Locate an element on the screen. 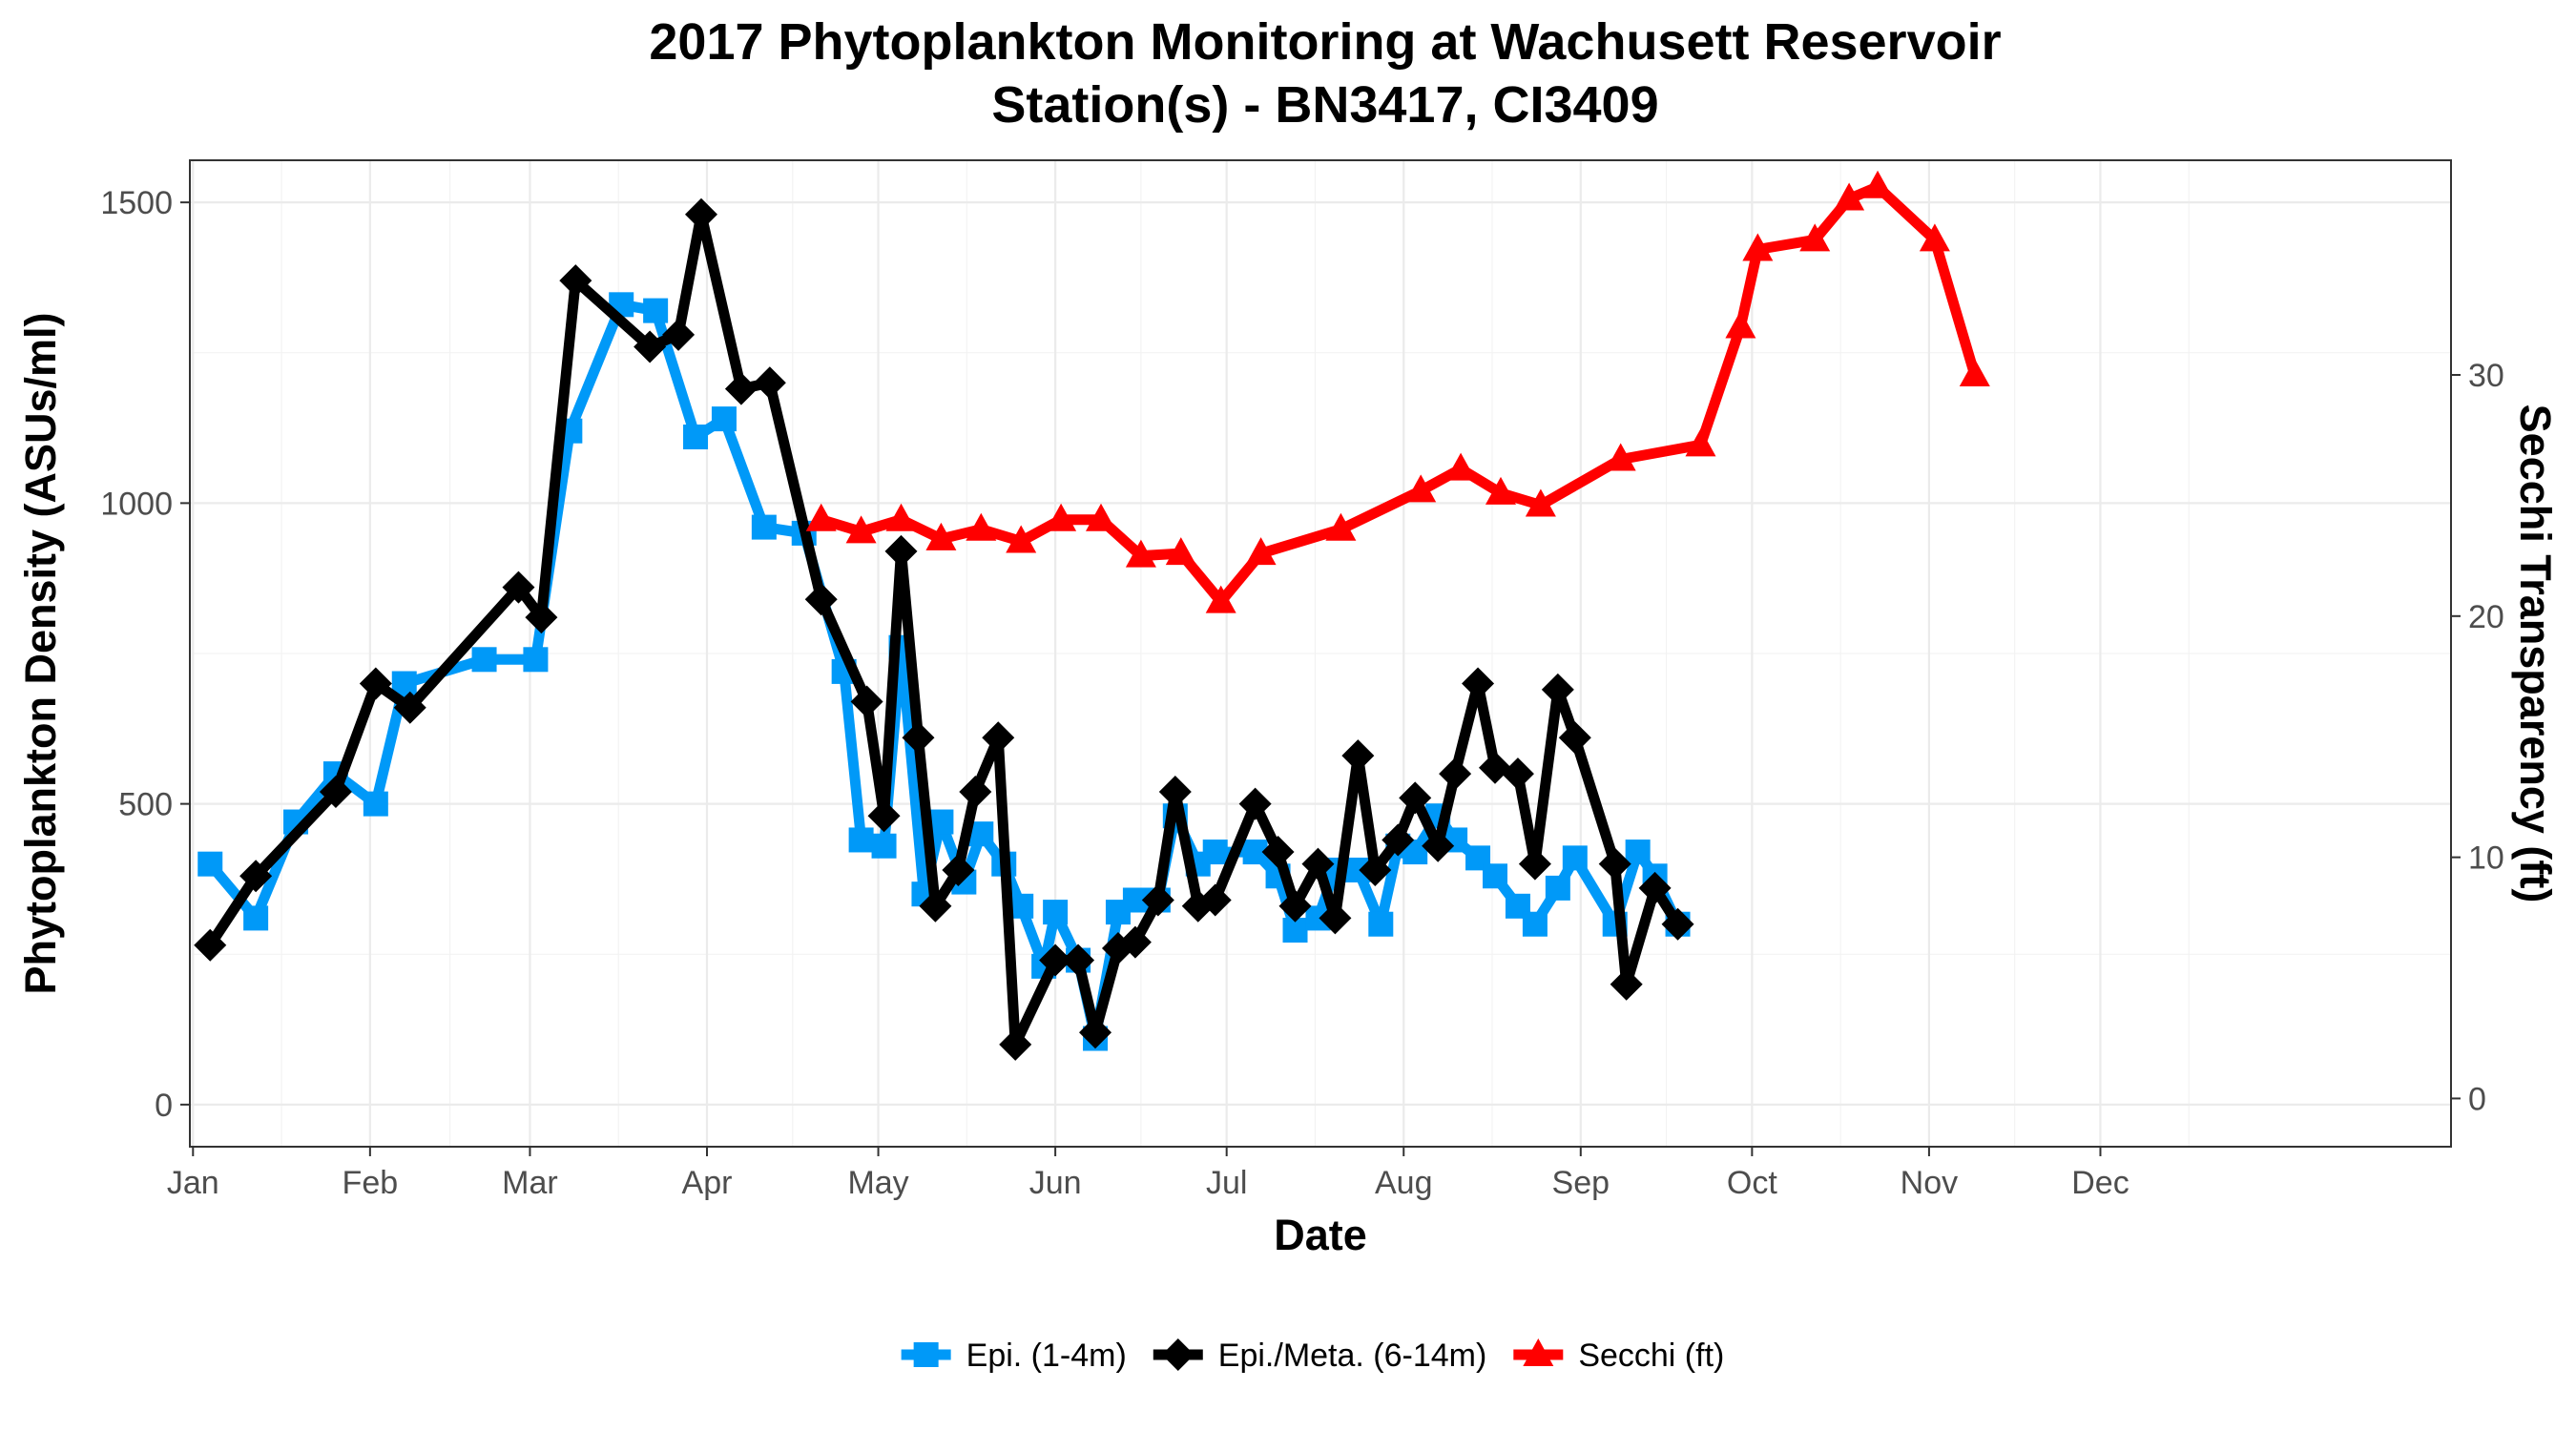 The image size is (2576, 1431). x-axis: Jan Feb Mar Apr May Jun Jul Aug Sep Oct Nov Dec is located at coordinates (1148, 1174).